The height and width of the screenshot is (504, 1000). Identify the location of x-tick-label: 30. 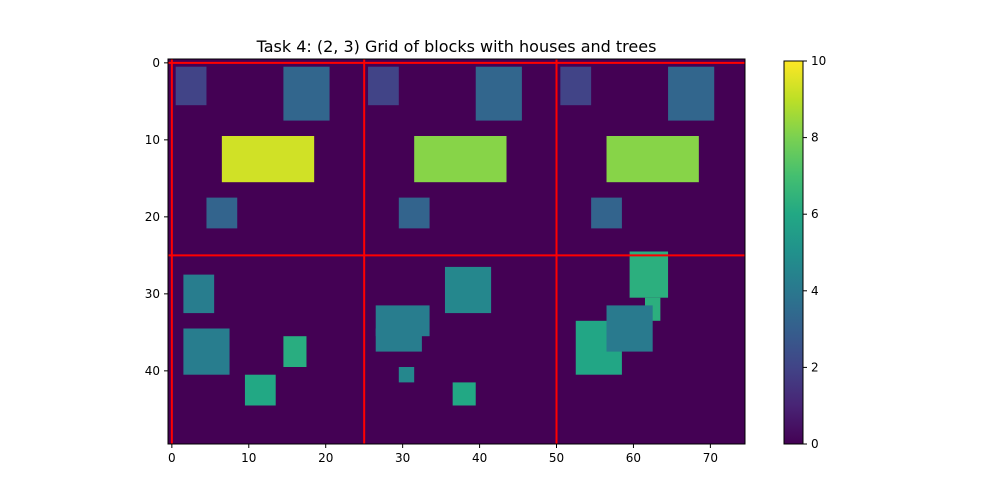
(402, 458).